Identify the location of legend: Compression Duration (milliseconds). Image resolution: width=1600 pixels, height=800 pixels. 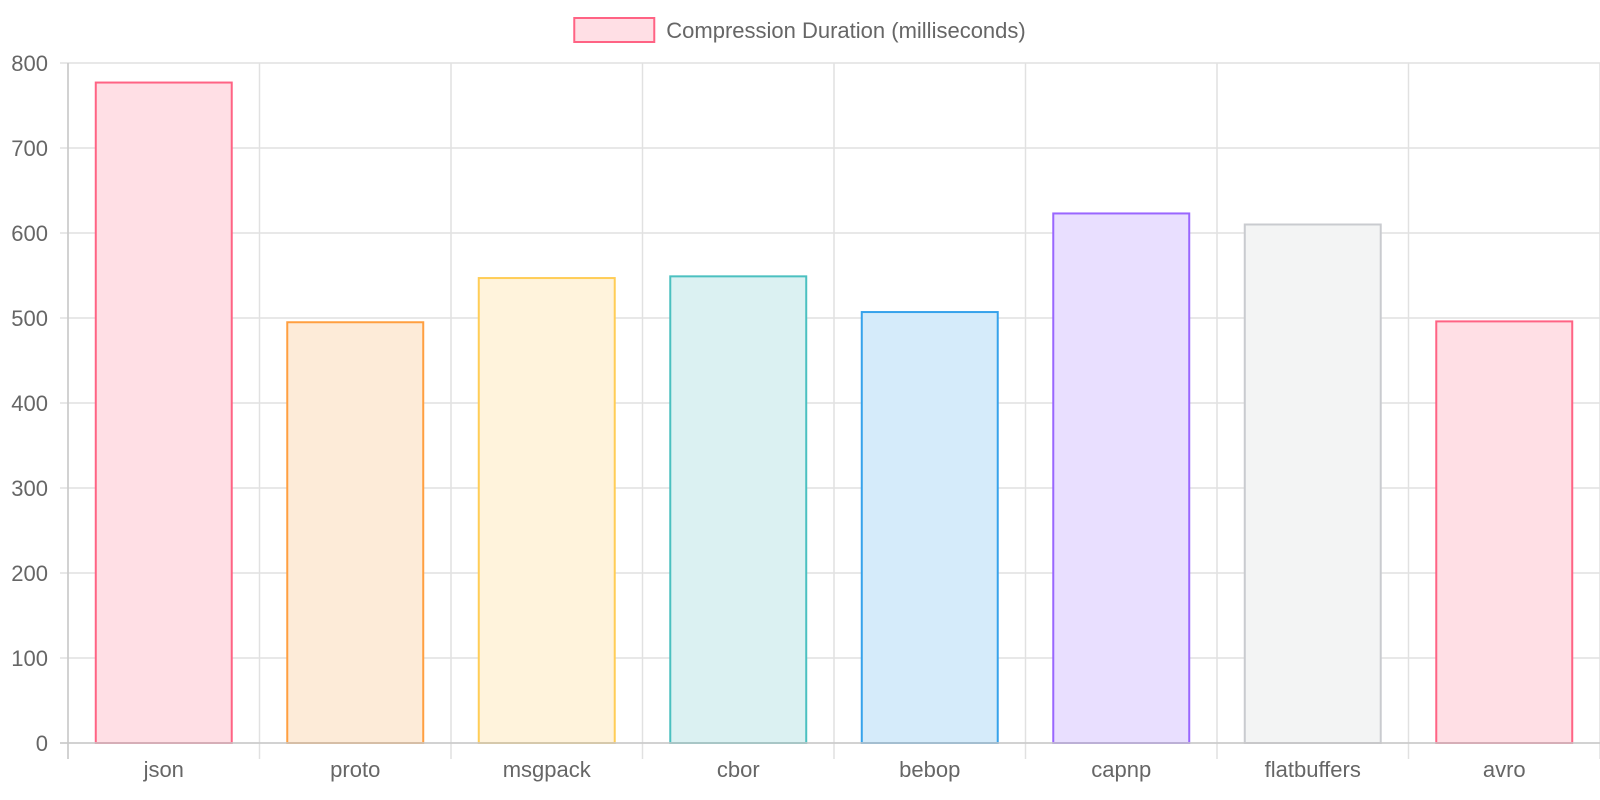
(799, 30).